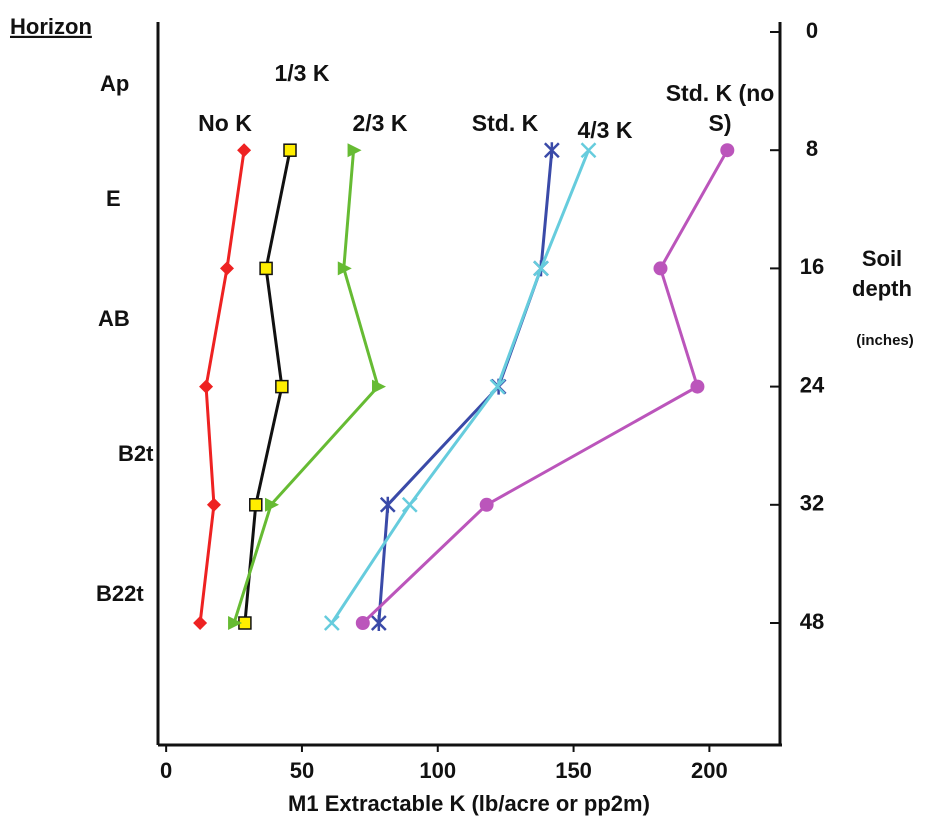 The height and width of the screenshot is (826, 932). Describe the element at coordinates (225, 123) in the screenshot. I see `series-label: No K` at that location.